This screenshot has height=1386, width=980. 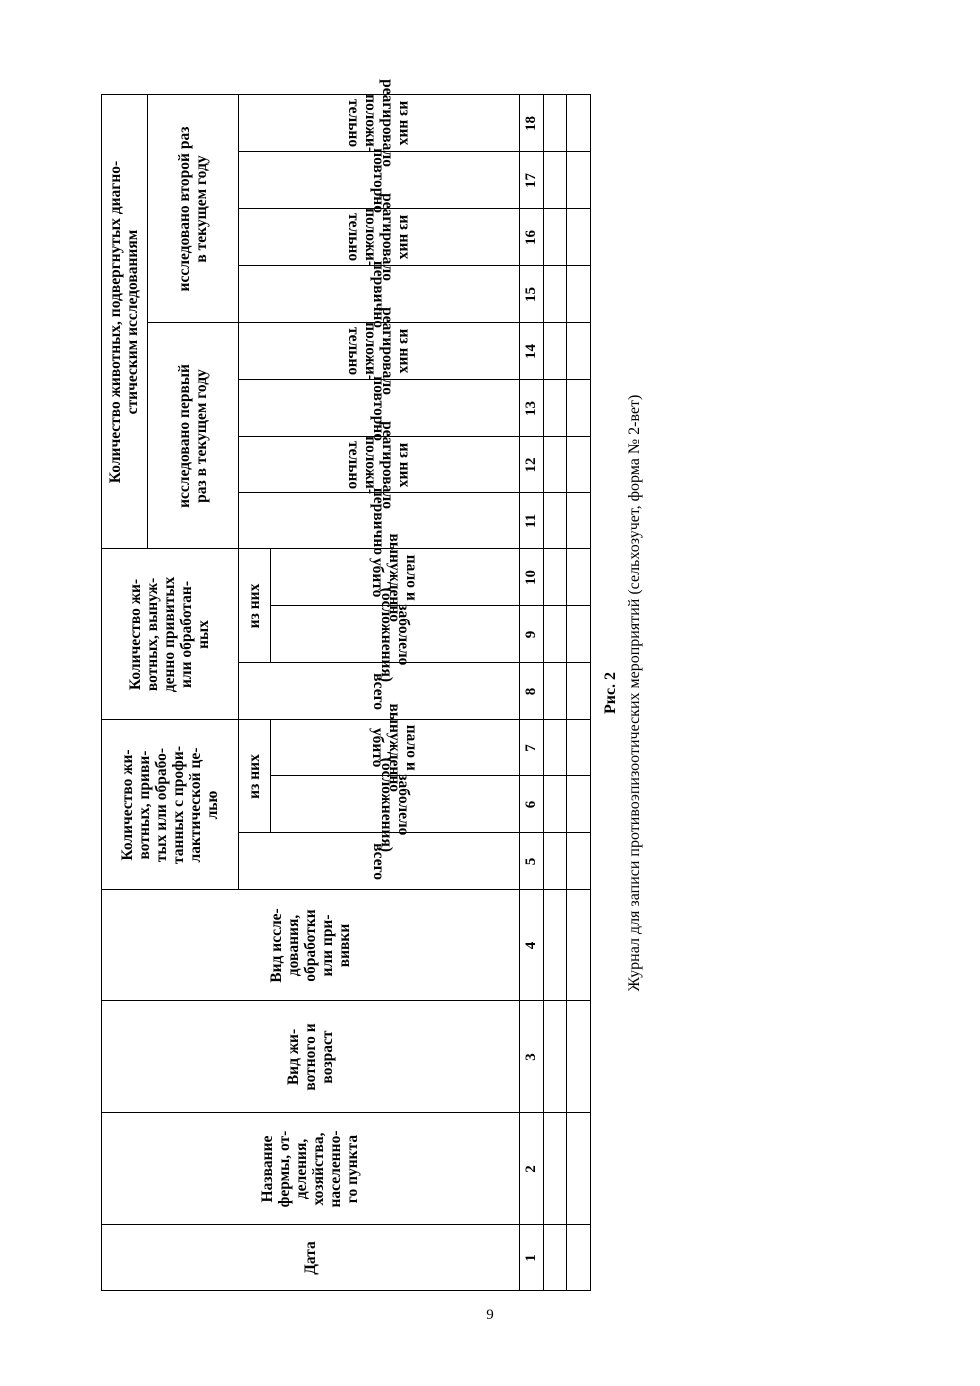 I want to click on data-cell-row1-col5, so click(x=554, y=861).